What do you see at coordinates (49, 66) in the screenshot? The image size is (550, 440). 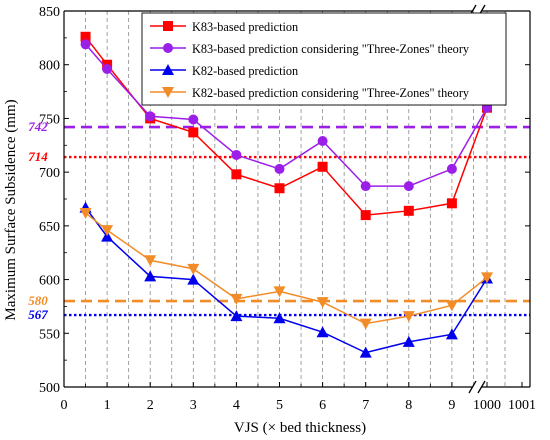 I see `y-tick-label: 800` at bounding box center [49, 66].